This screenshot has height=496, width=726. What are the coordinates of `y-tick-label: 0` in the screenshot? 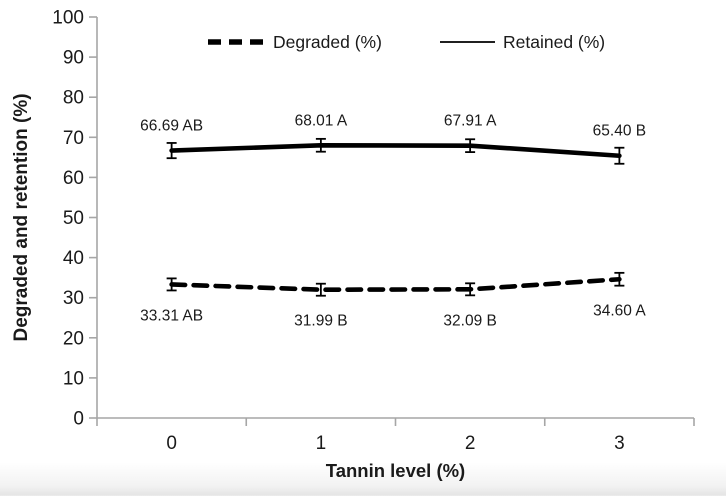 It's located at (78, 419).